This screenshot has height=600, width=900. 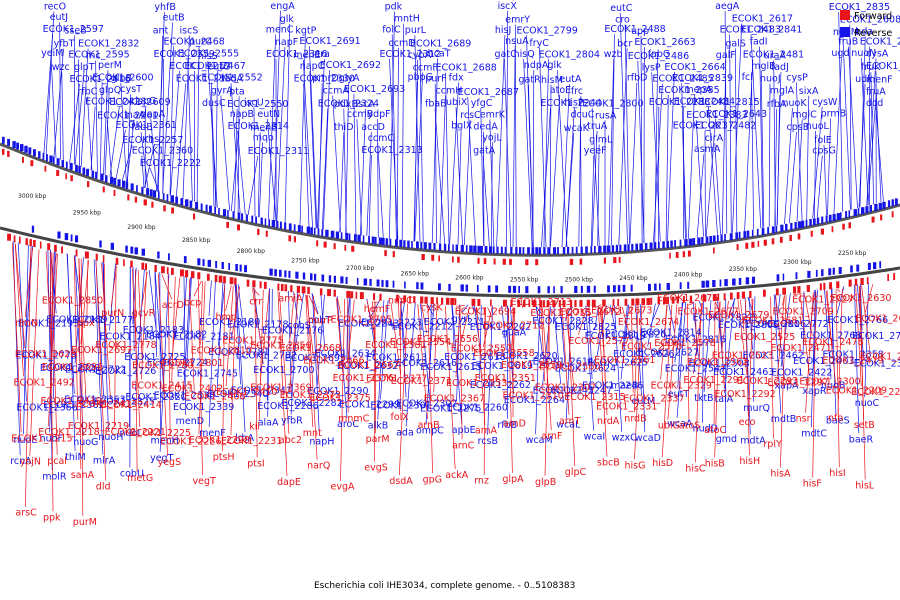 What do you see at coordinates (651, 67) in the screenshot?
I see `reverse-gene-label: lysP` at bounding box center [651, 67].